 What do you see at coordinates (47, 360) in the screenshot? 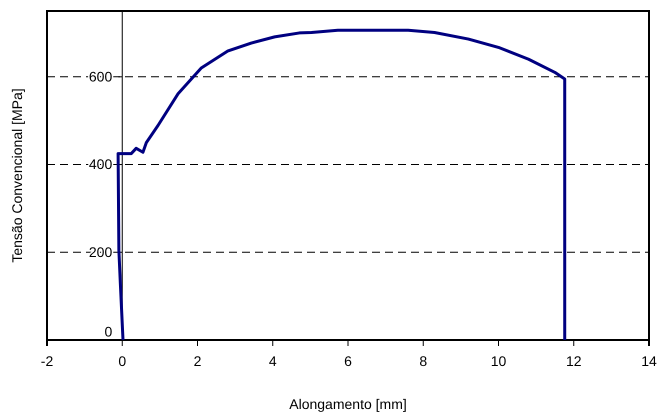
I see `x-tick-label: -2` at bounding box center [47, 360].